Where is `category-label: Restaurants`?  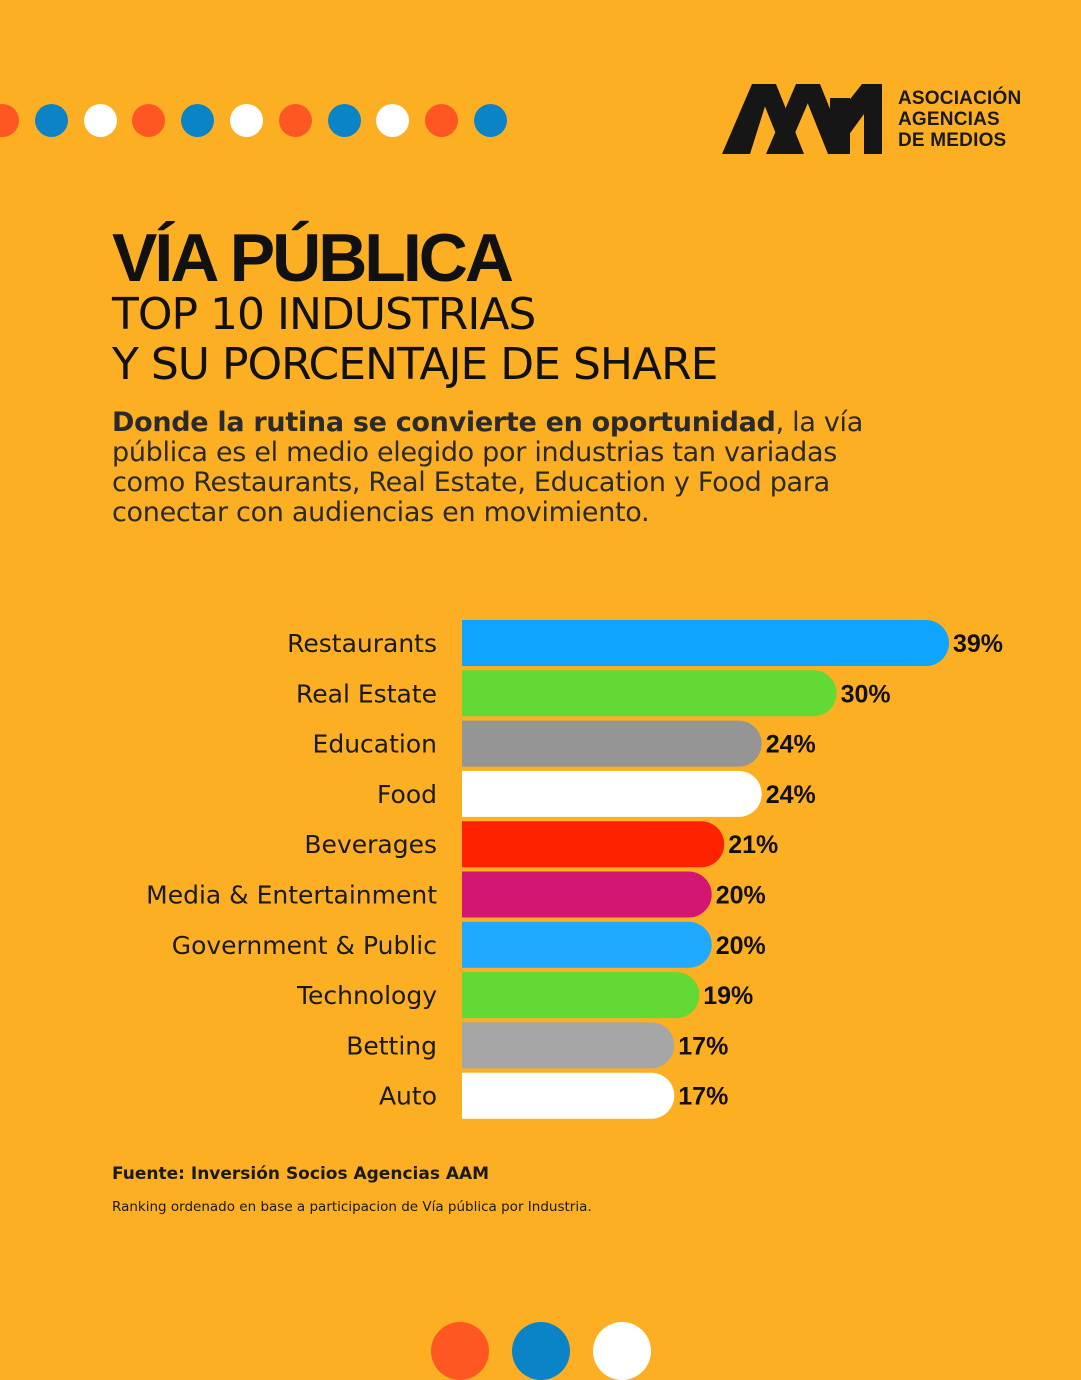 category-label: Restaurants is located at coordinates (362, 643).